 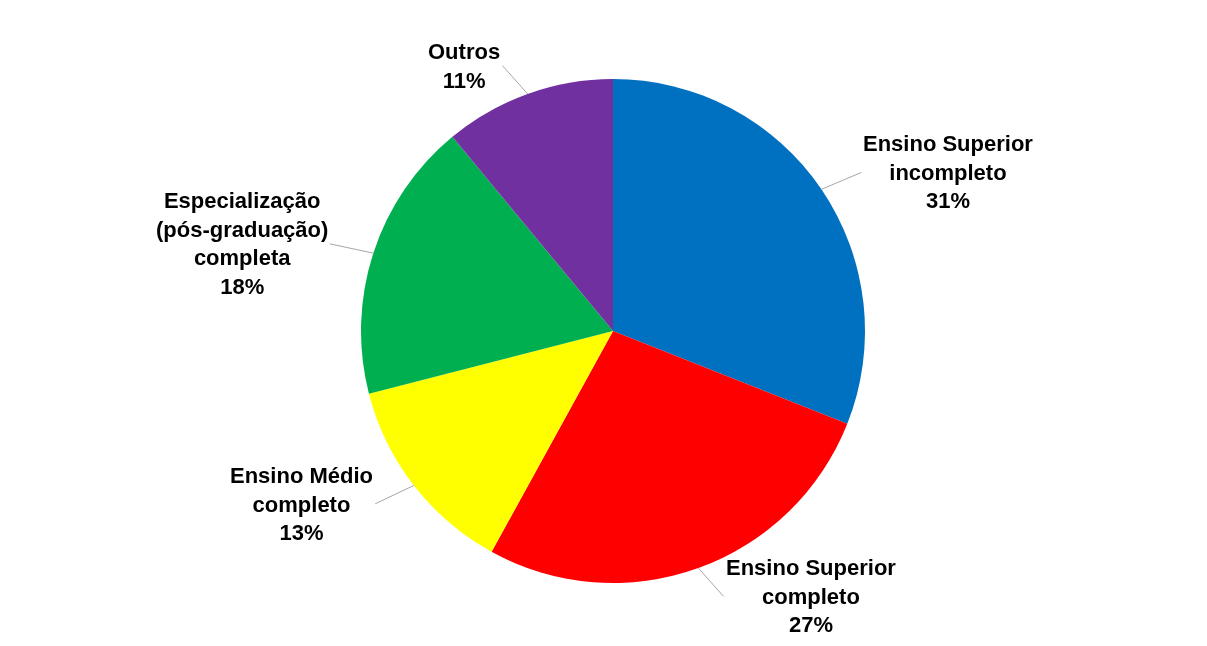 What do you see at coordinates (810, 625) in the screenshot?
I see `data-label: 27%` at bounding box center [810, 625].